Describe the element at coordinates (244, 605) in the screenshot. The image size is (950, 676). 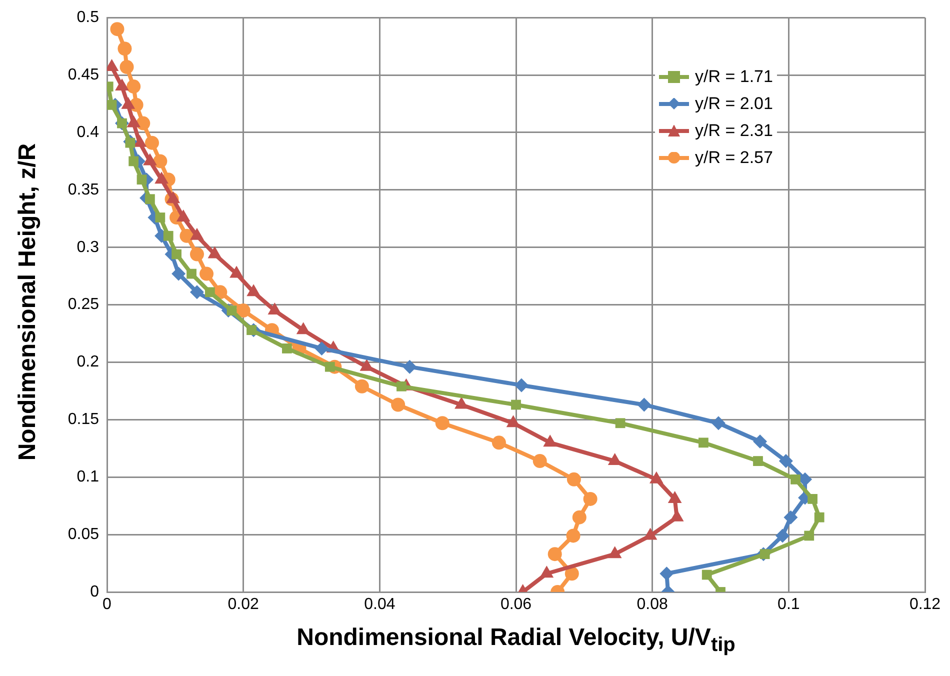
I see `x-tick-label: 0.02` at that location.